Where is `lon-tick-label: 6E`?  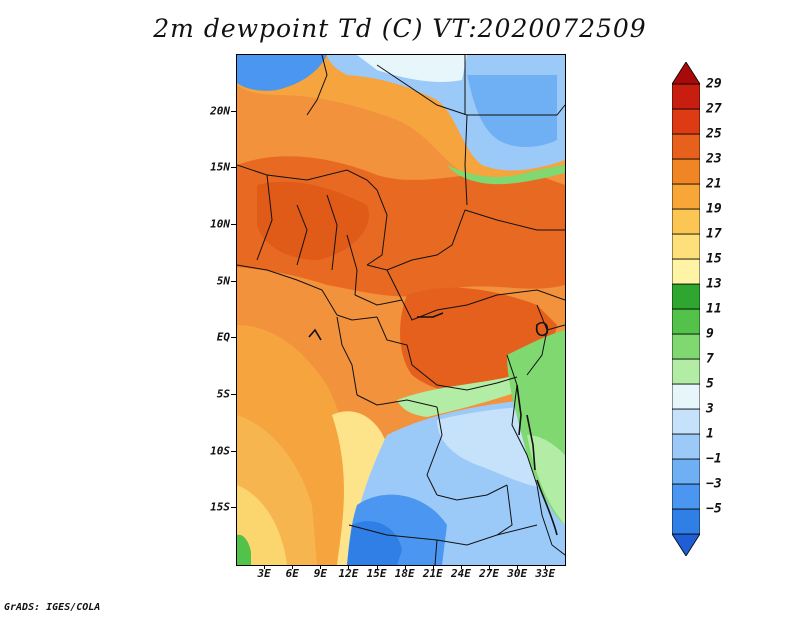 lon-tick-label: 6E is located at coordinates (292, 573).